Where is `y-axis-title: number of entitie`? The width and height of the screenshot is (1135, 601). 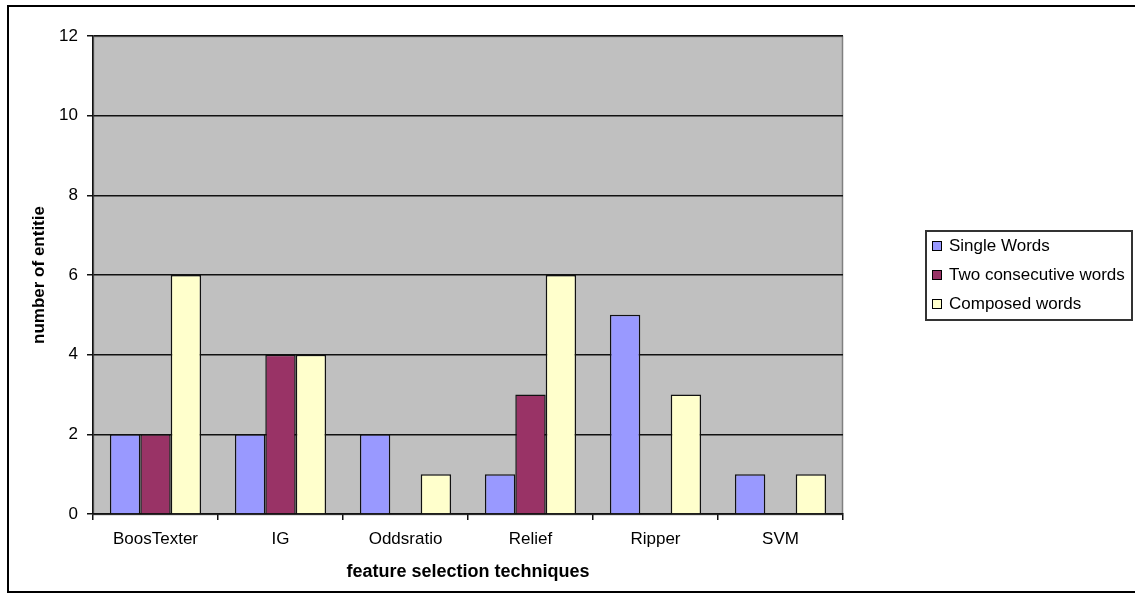
y-axis-title: number of entitie is located at coordinates (38, 275).